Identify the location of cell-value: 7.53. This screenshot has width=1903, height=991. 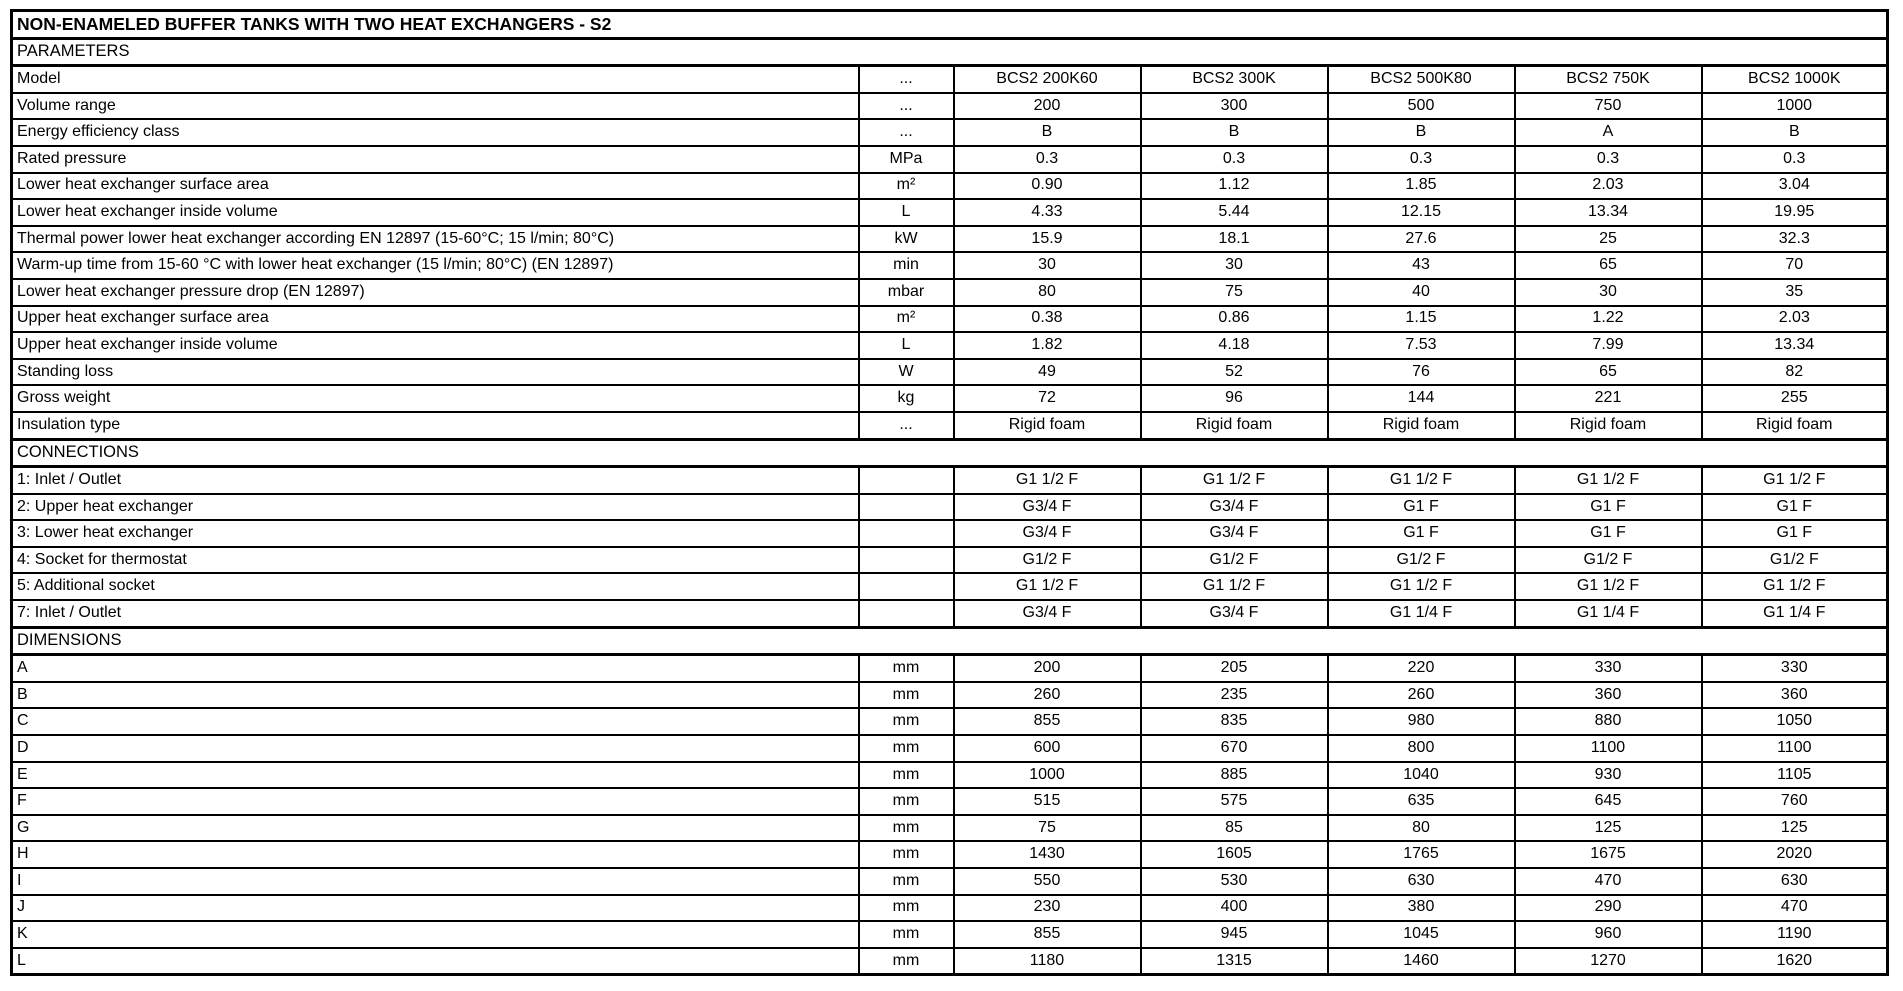
(1421, 345).